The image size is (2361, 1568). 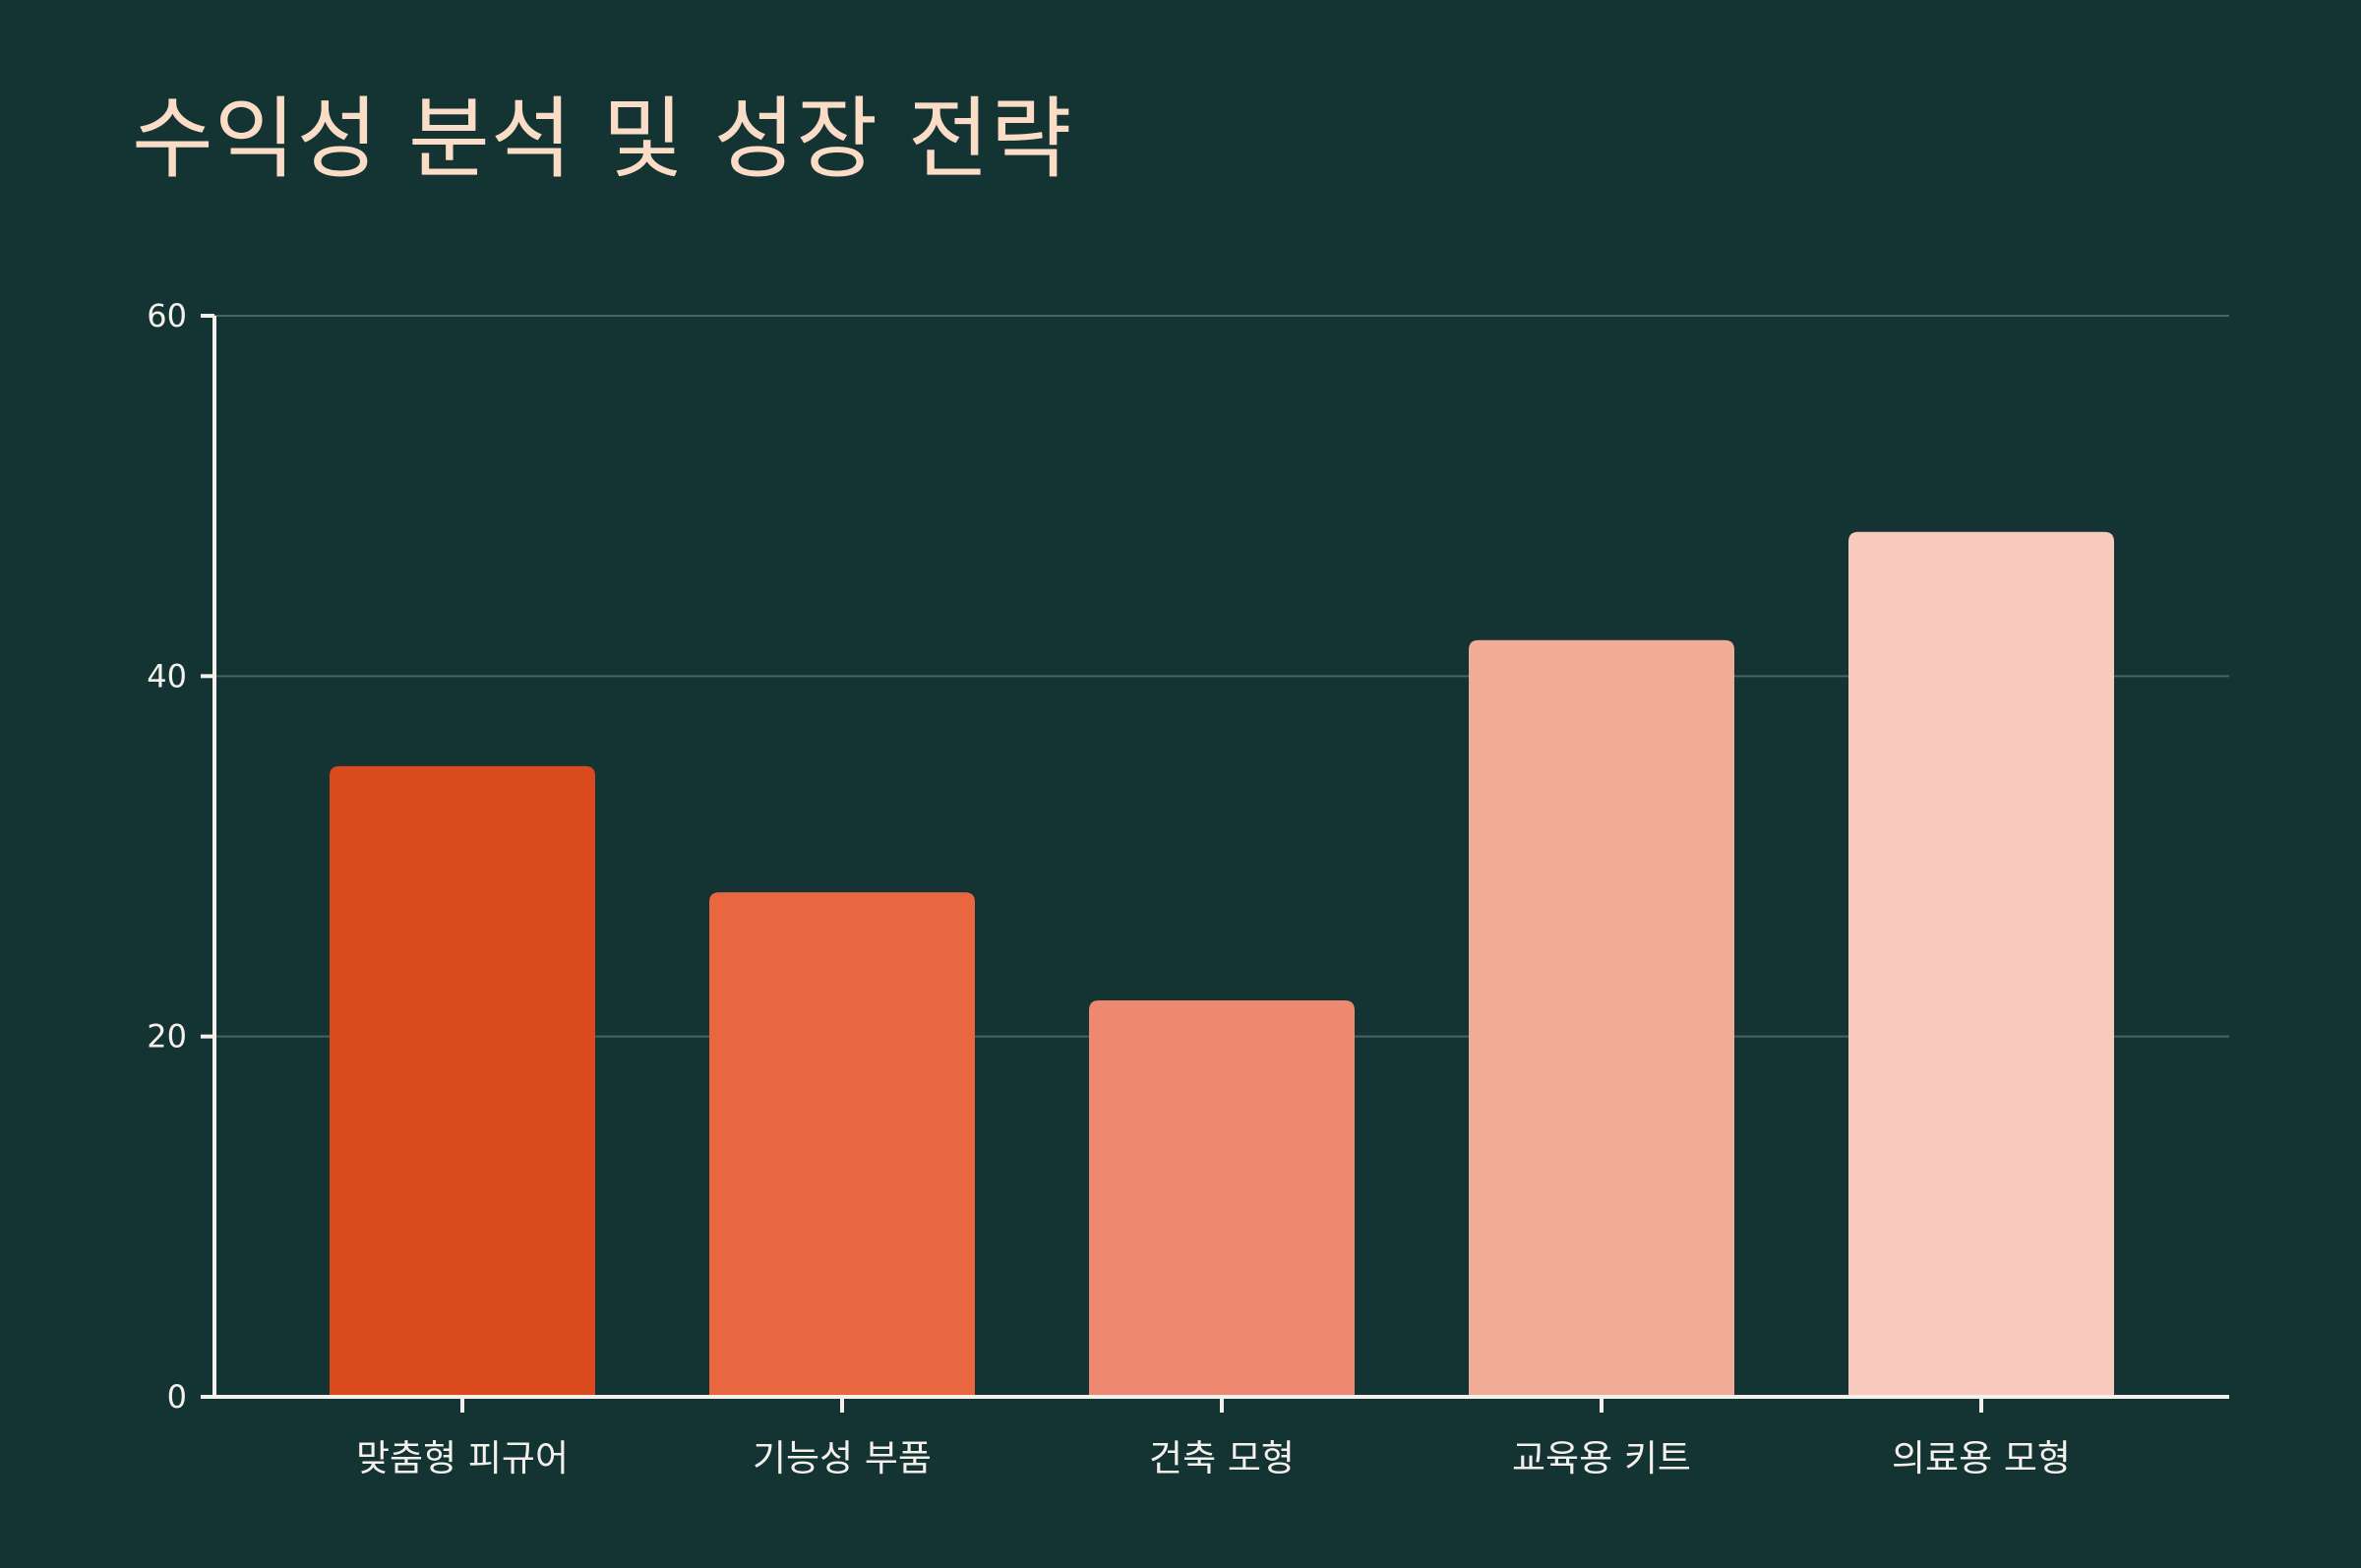 What do you see at coordinates (602, 139) in the screenshot?
I see `chart-title: 수익성 분석 및 성장 전략` at bounding box center [602, 139].